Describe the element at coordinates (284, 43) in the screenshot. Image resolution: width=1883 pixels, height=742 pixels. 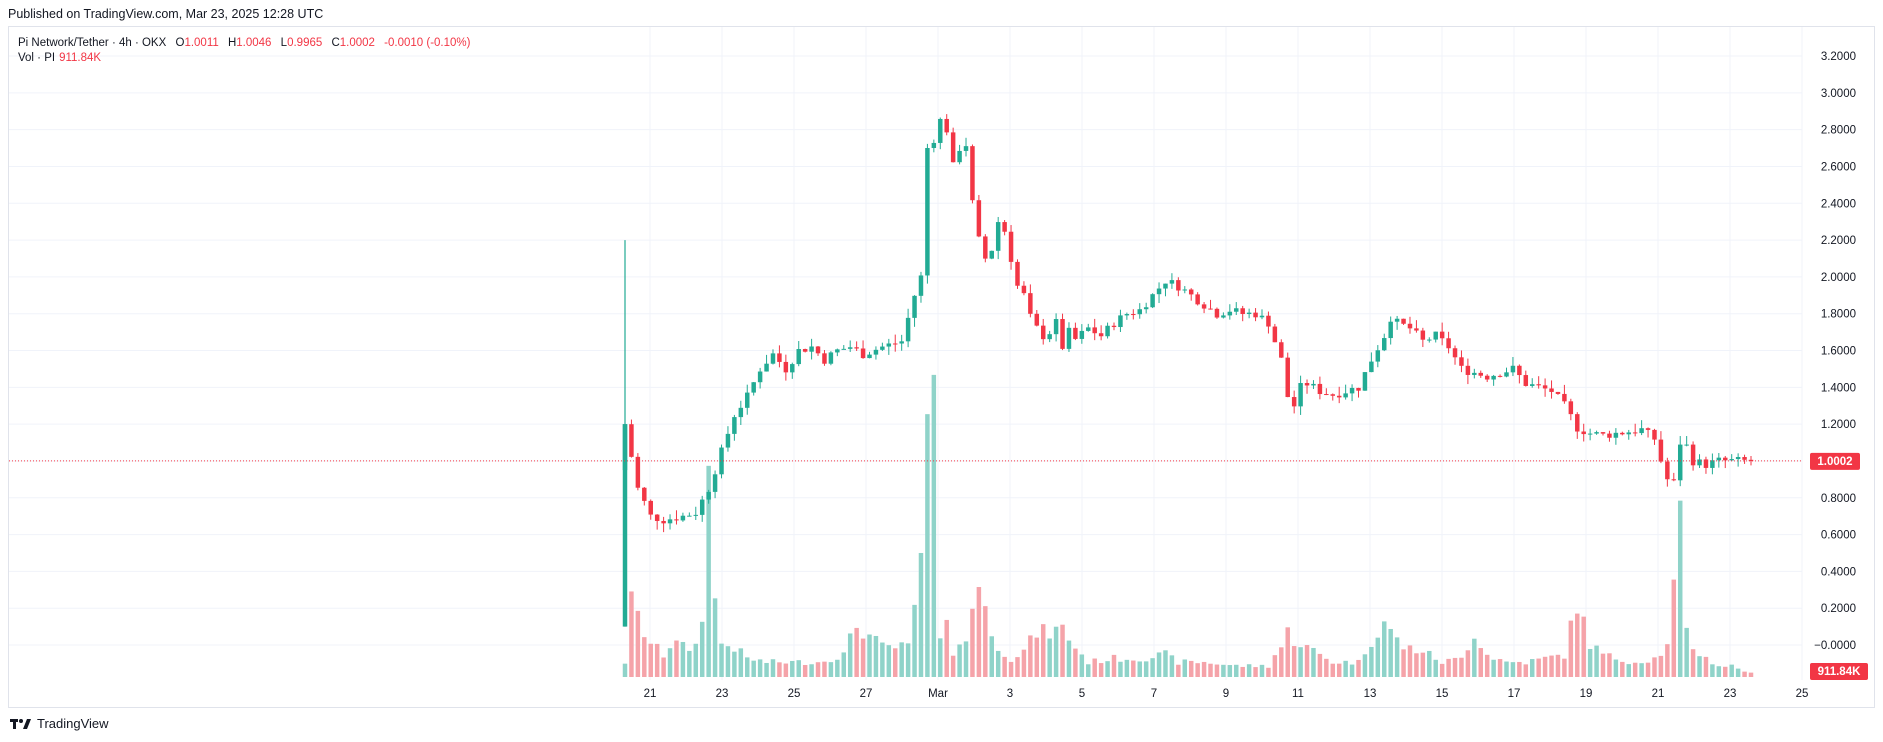
I see `low-label: L` at that location.